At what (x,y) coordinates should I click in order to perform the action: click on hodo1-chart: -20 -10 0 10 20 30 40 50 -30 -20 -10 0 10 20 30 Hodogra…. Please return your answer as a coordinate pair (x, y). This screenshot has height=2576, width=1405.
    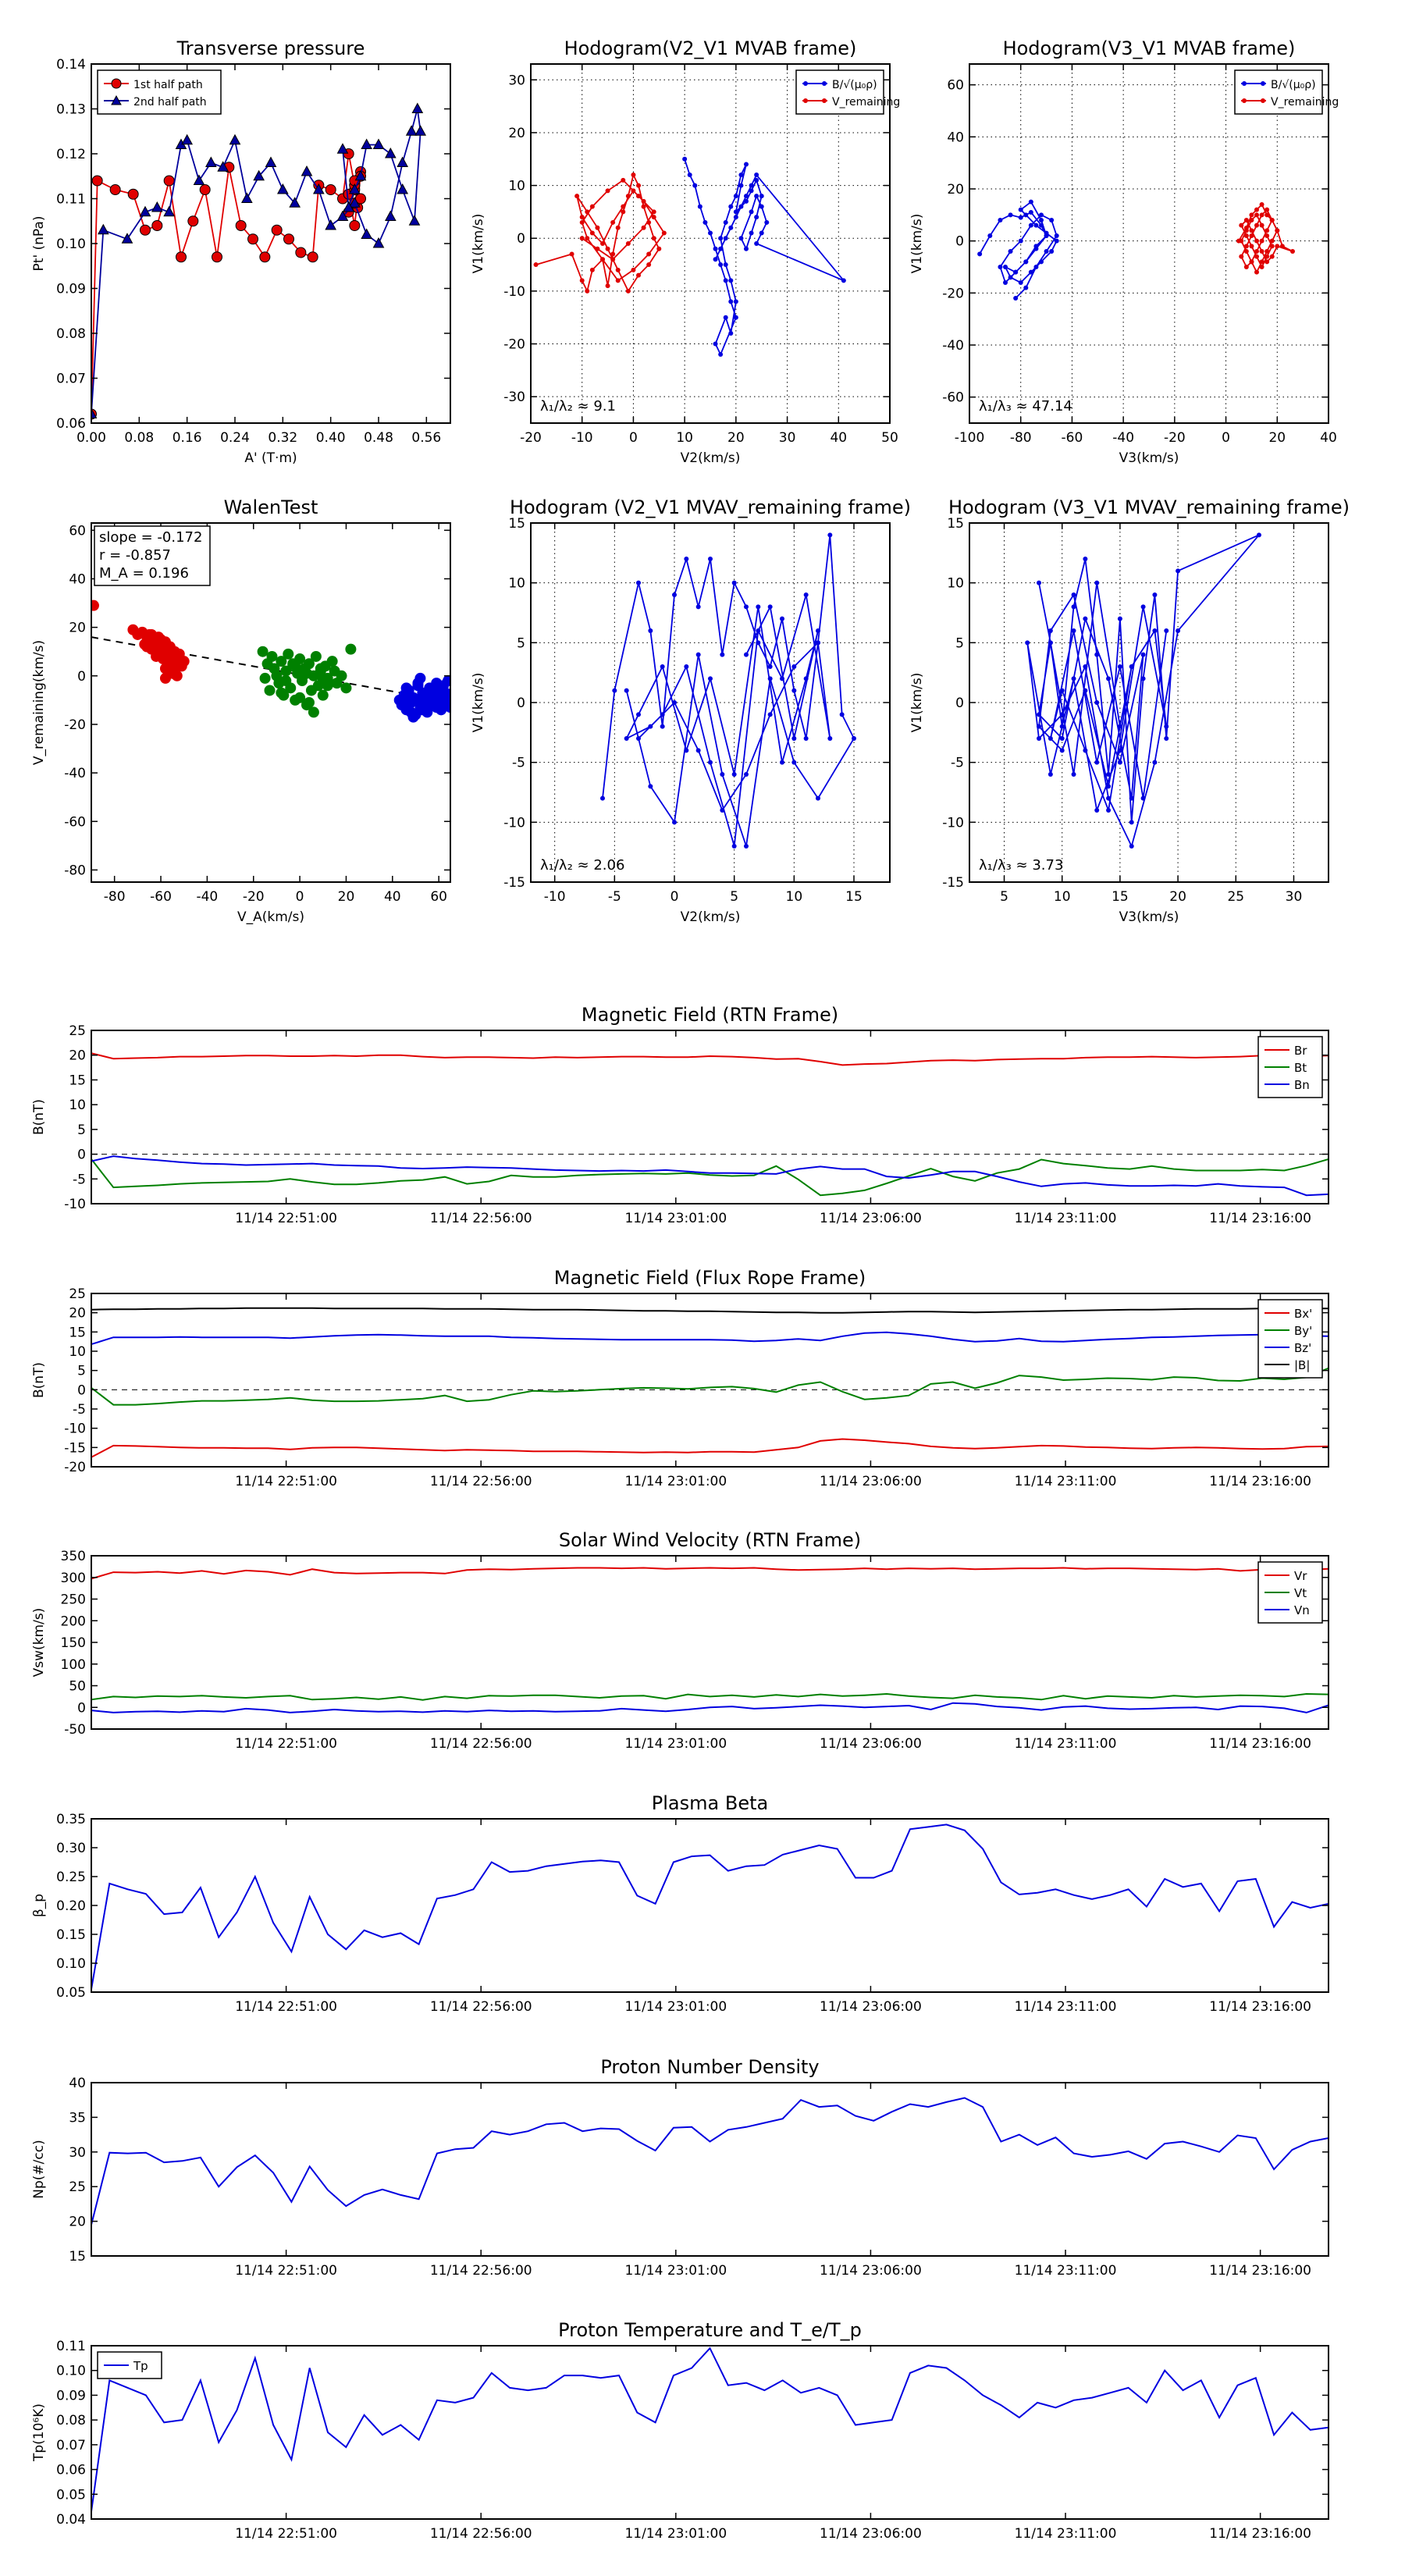
    Looking at the image, I should click on (685, 251).